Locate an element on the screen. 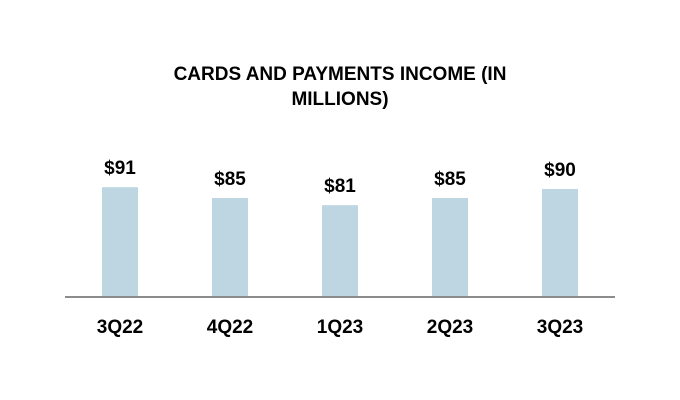 The image size is (680, 400). chart-title: CARDS AND PAYMENTS INCOME (IN MILLIONS) is located at coordinates (340, 87).